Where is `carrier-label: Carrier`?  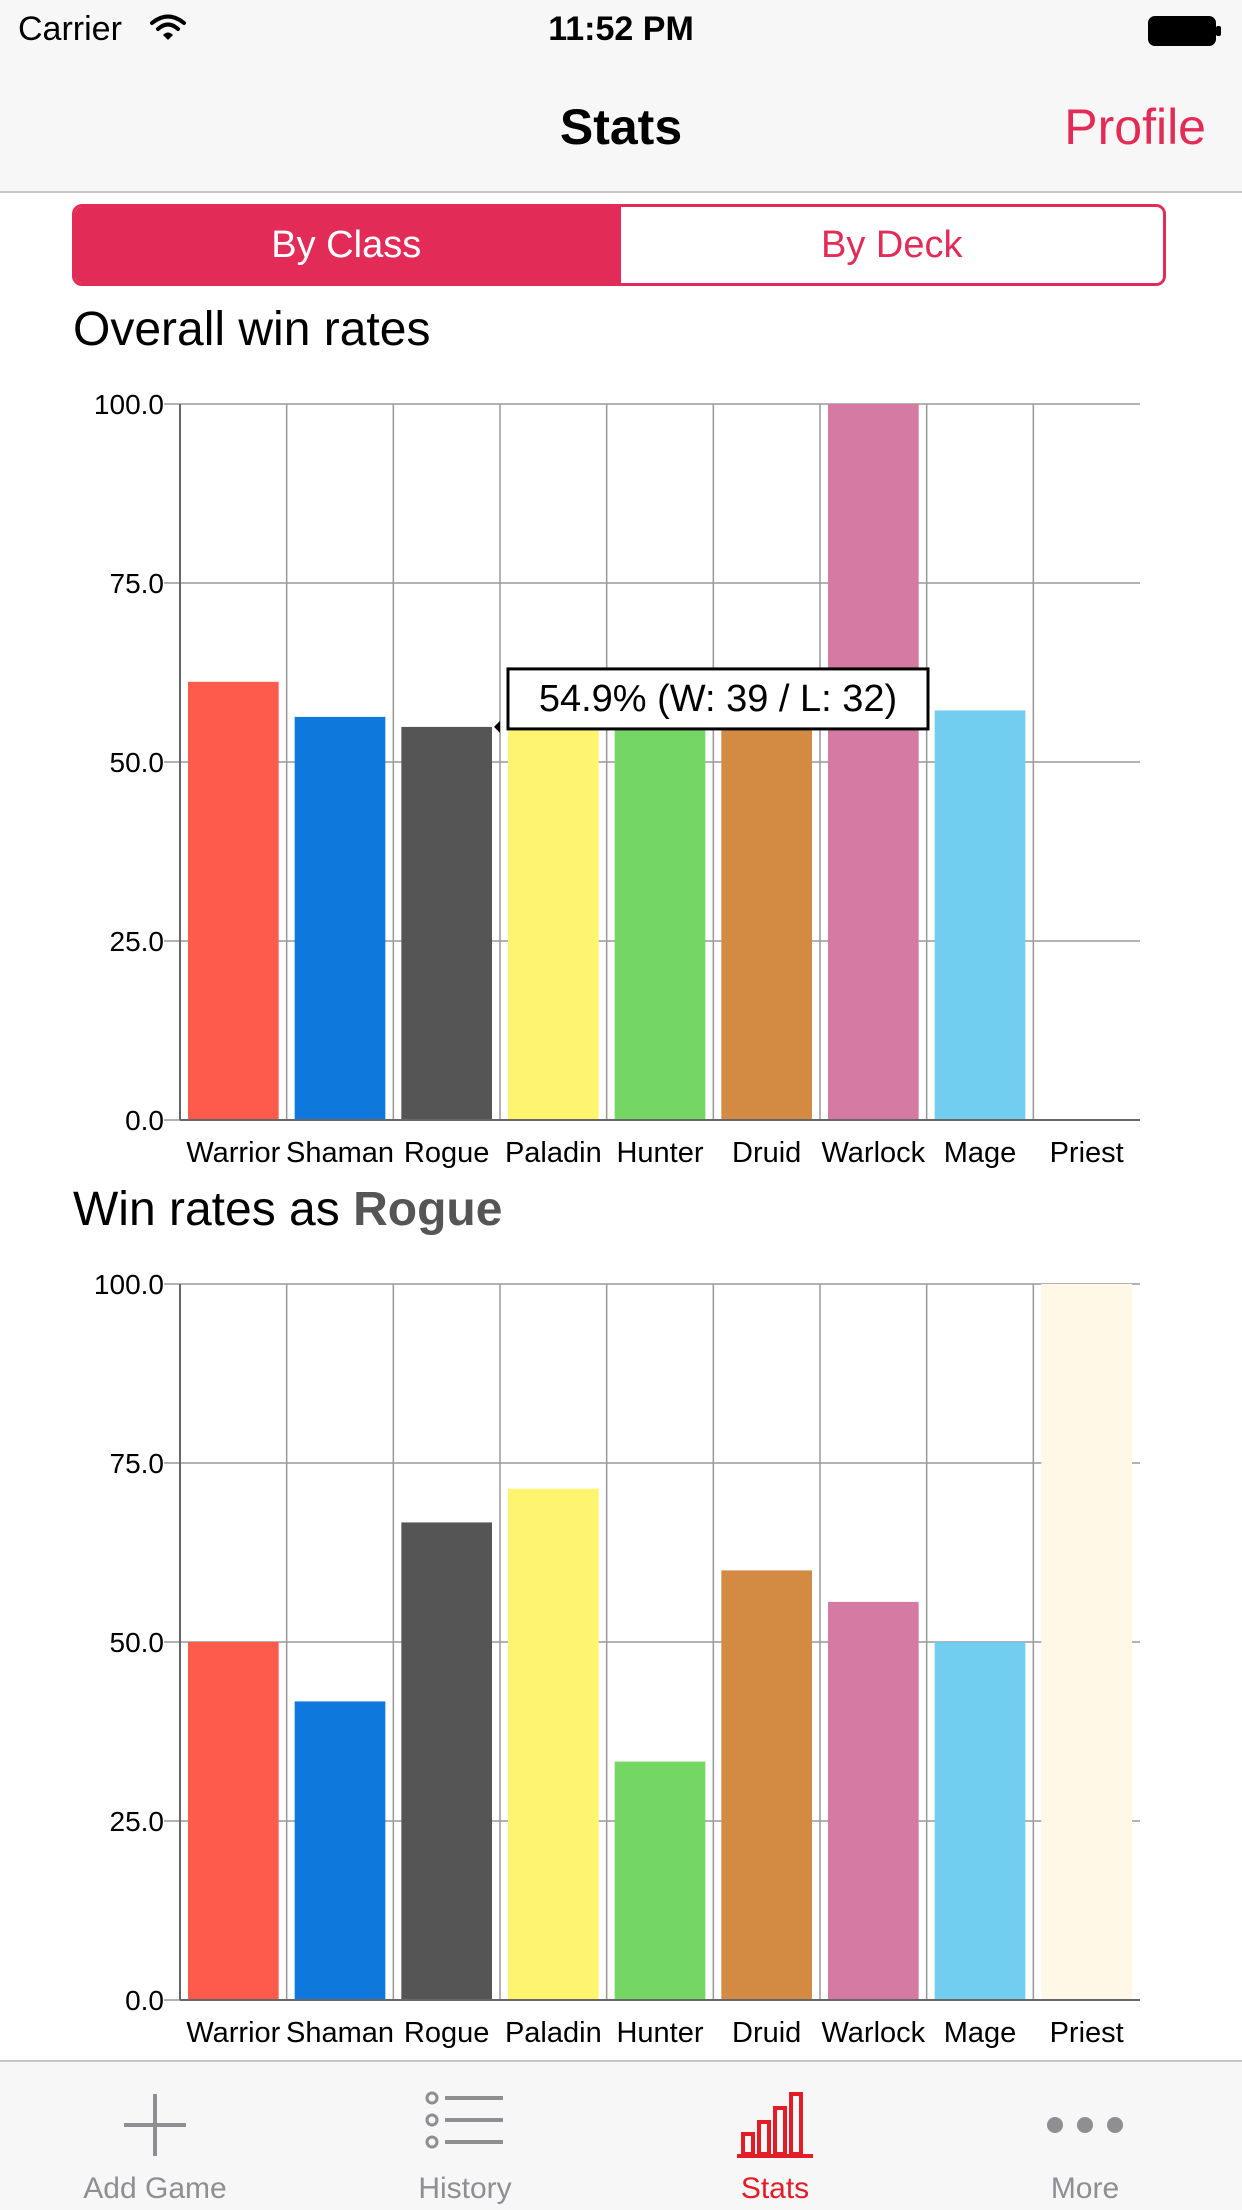 carrier-label: Carrier is located at coordinates (70, 29).